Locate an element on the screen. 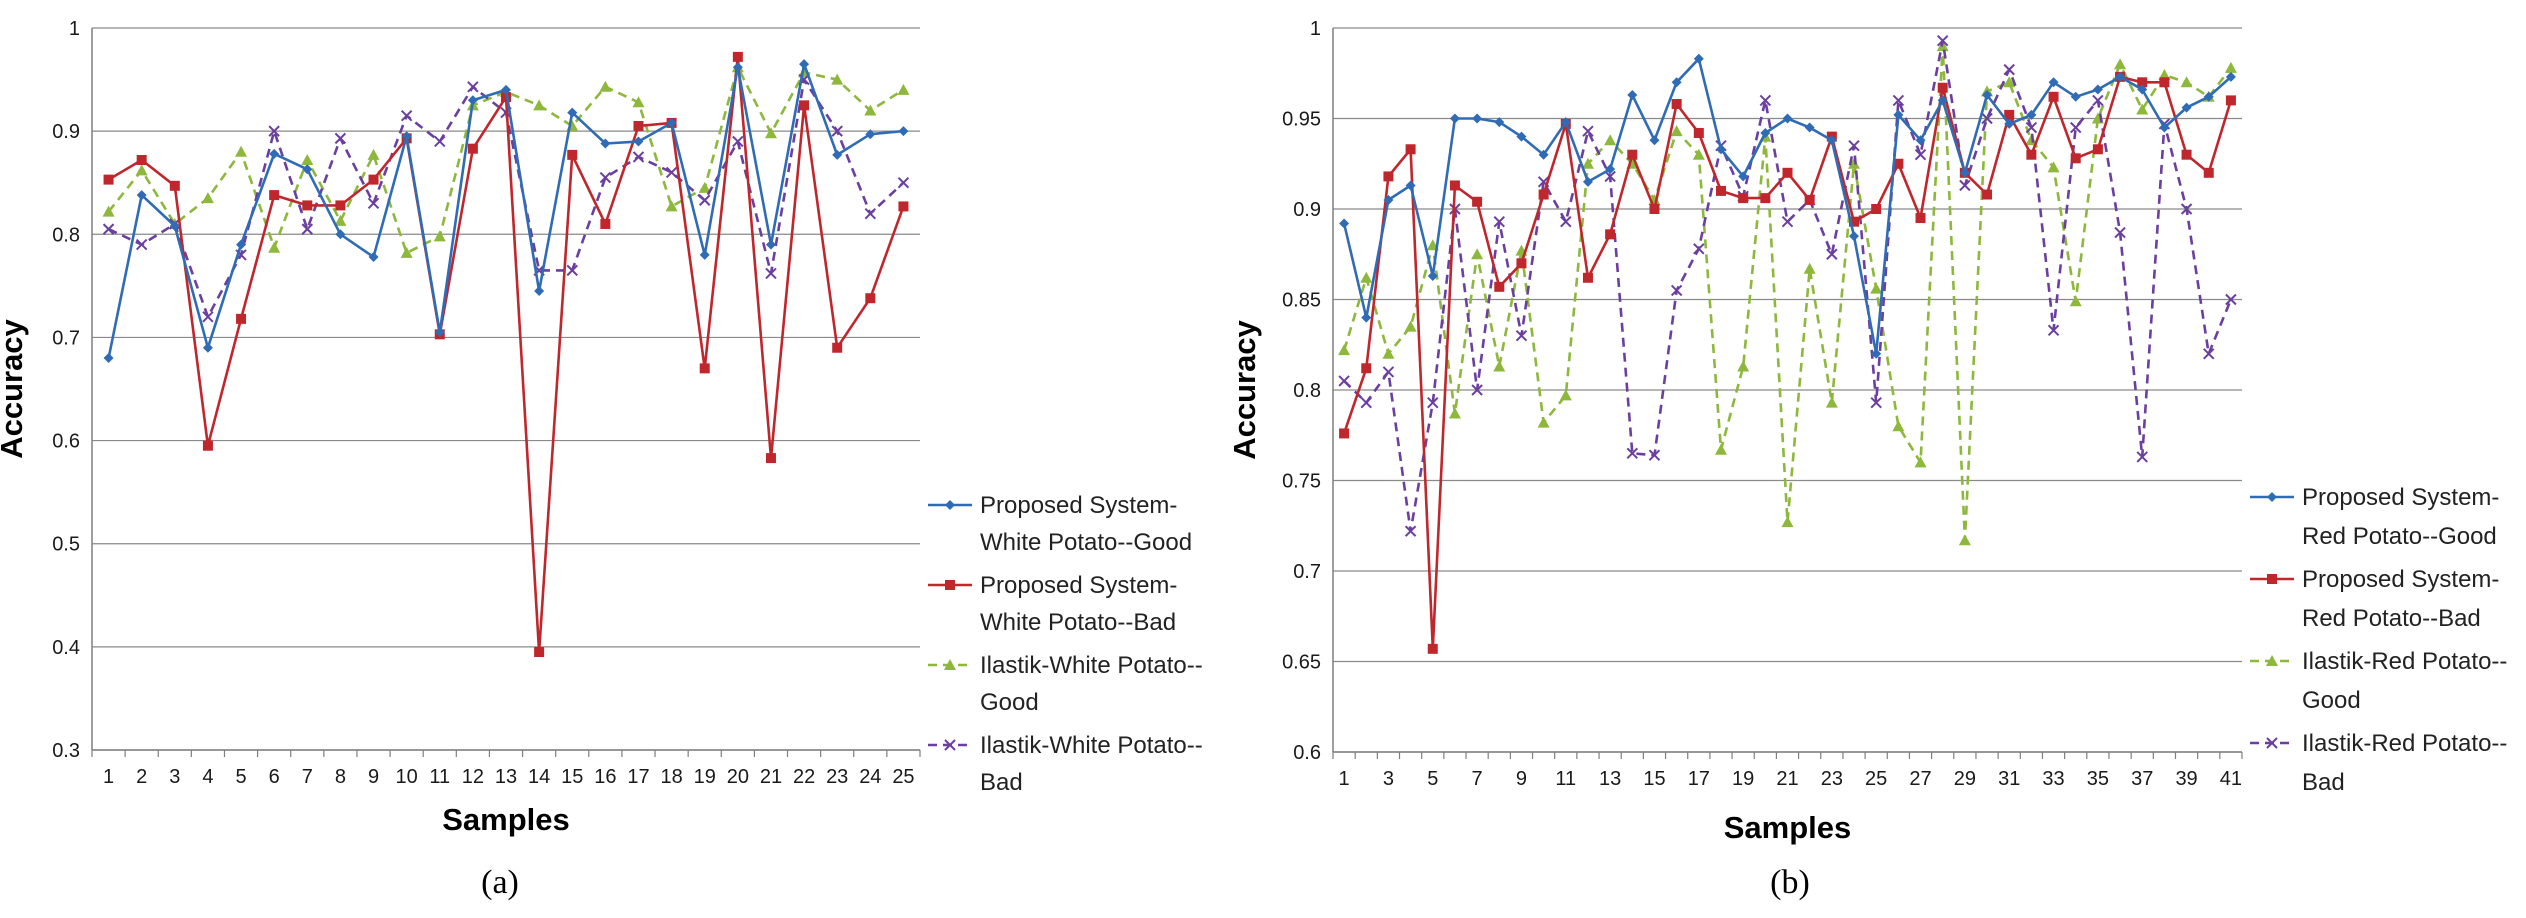  x-tick-label: 9 is located at coordinates (373, 777).